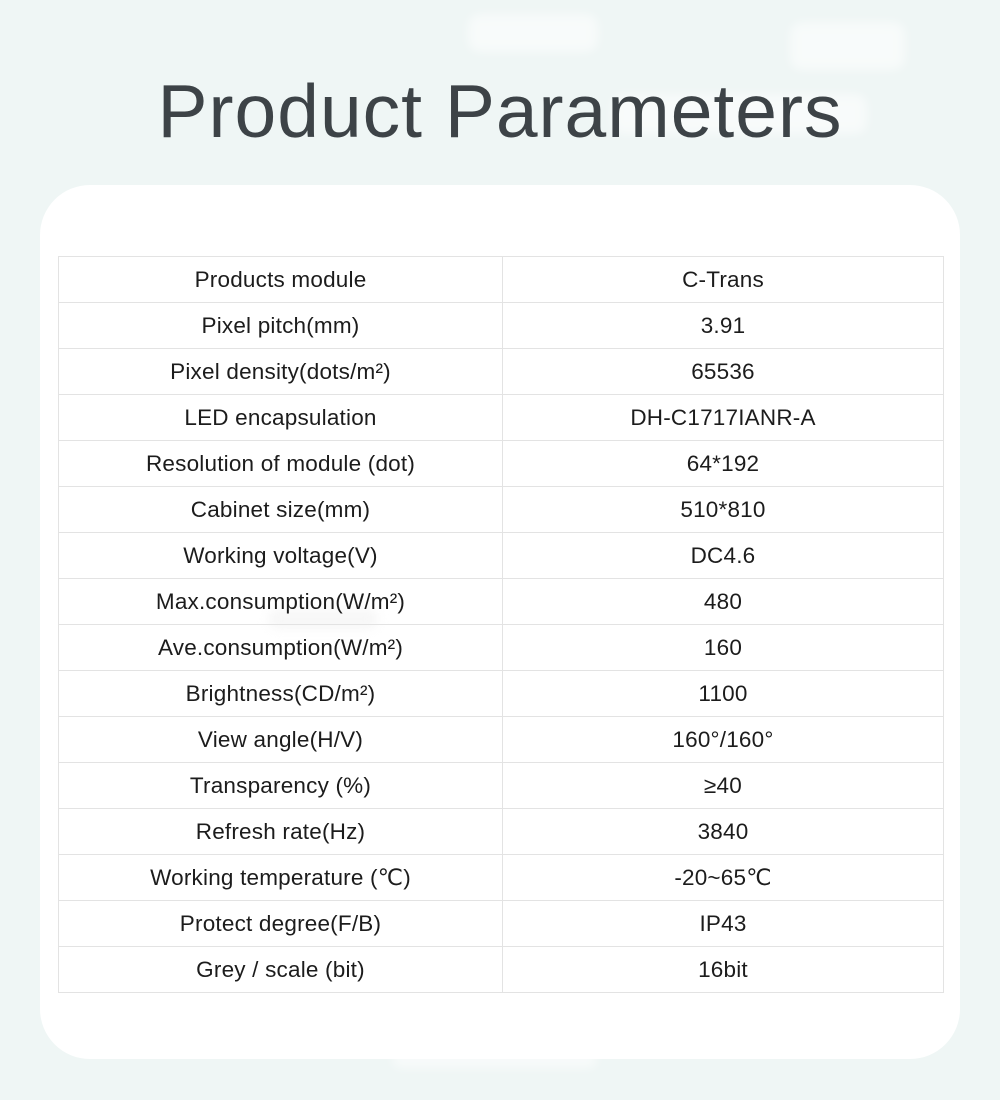 This screenshot has height=1100, width=1000. What do you see at coordinates (723, 831) in the screenshot?
I see `param-value: 3840` at bounding box center [723, 831].